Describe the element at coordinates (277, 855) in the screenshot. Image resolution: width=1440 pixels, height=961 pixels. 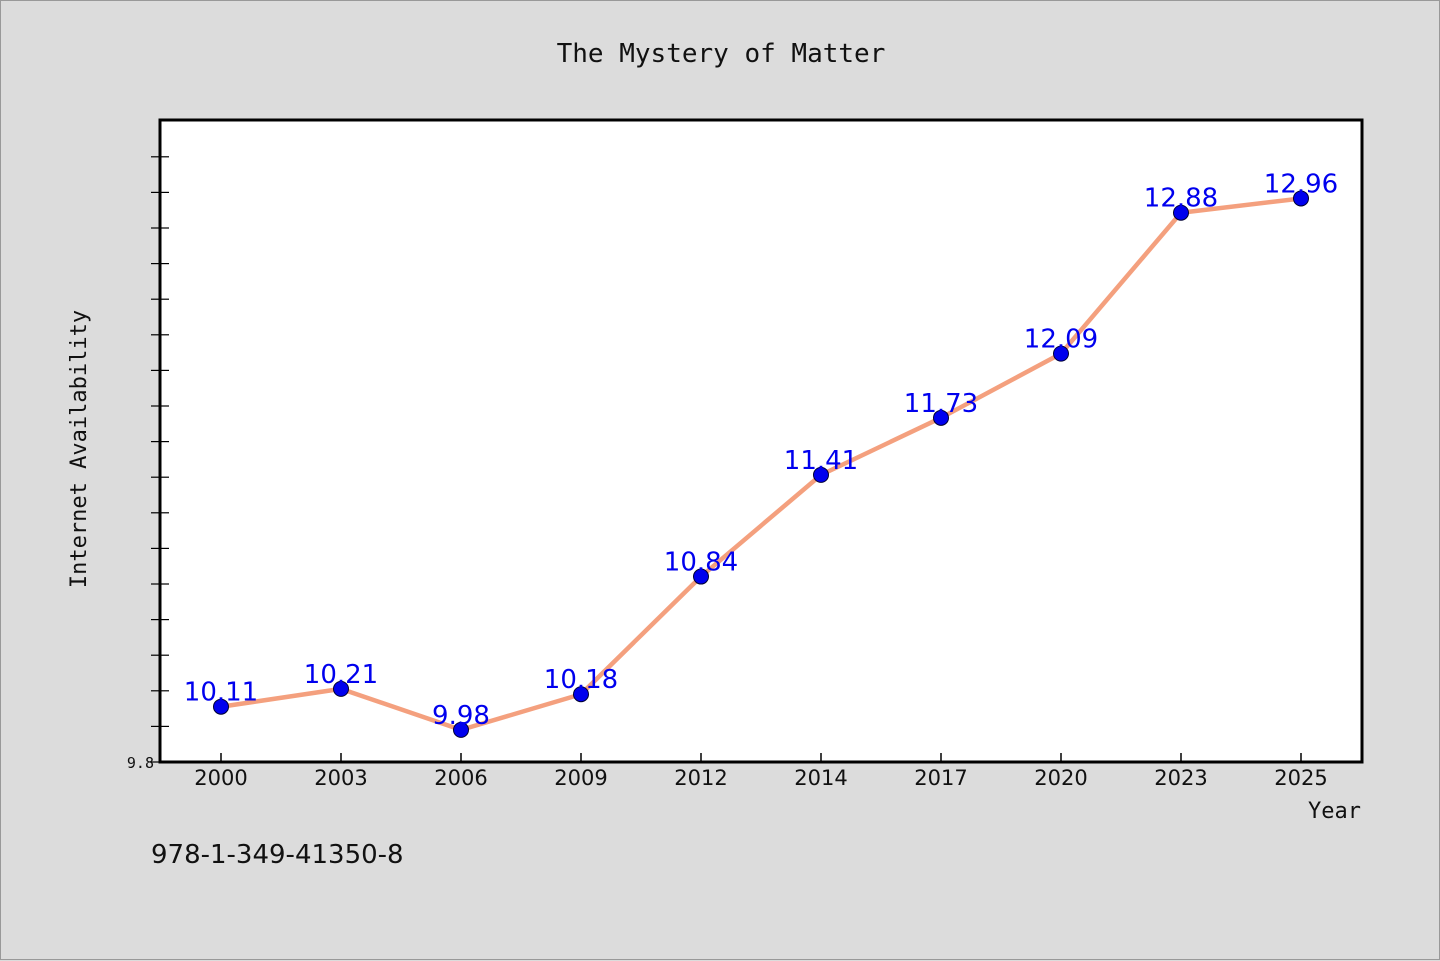
I see `isbn-footer: 978-1-349-41350-8` at that location.